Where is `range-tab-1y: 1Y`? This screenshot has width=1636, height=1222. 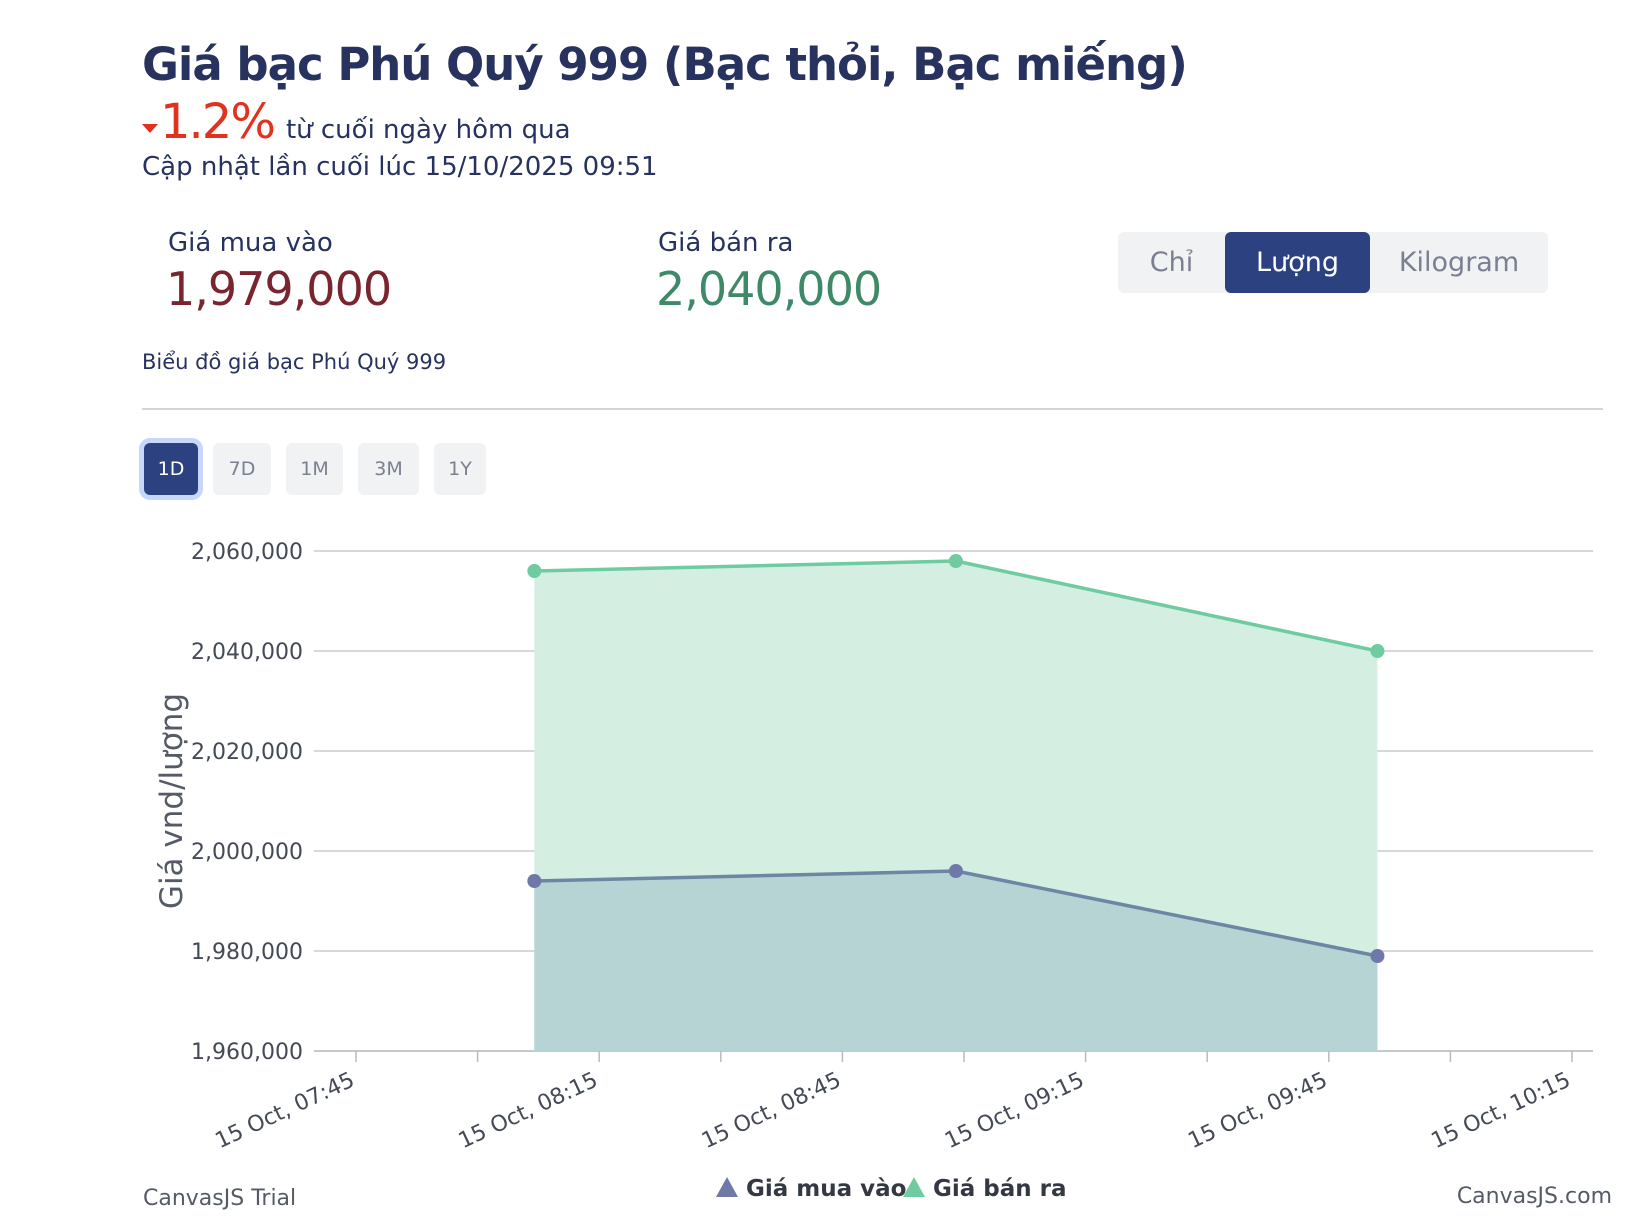
range-tab-1y: 1Y is located at coordinates (460, 469).